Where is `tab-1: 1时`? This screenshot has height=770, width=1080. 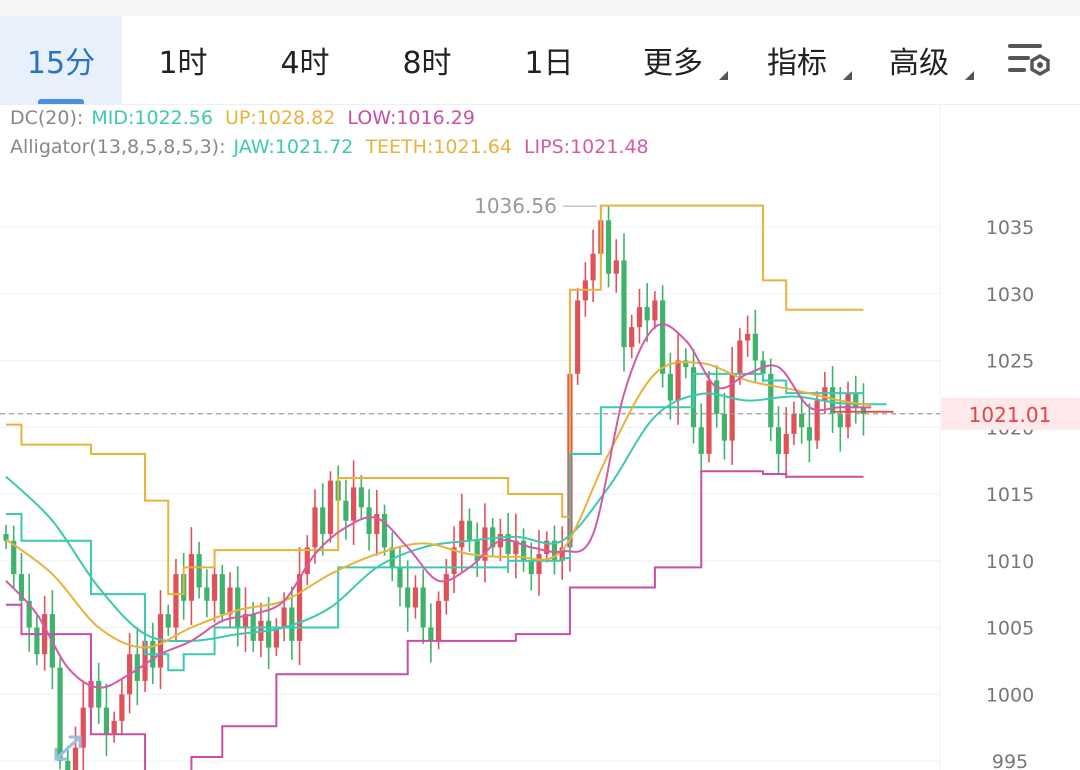
tab-1: 1时 is located at coordinates (183, 60).